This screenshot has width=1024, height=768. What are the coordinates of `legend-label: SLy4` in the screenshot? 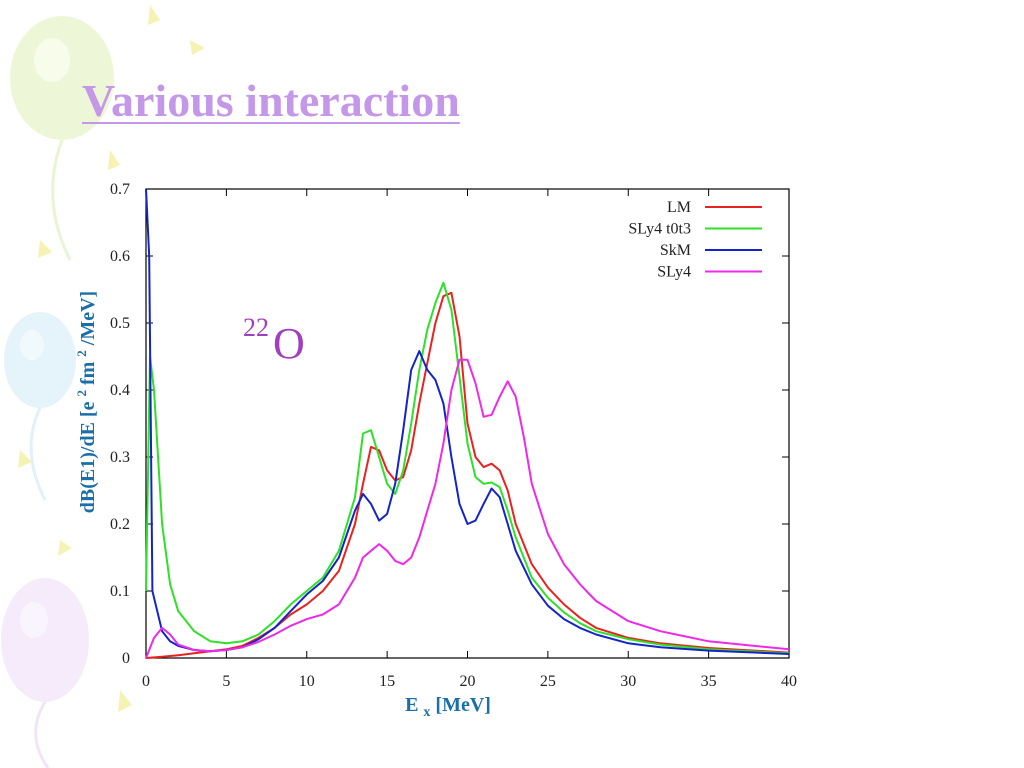 It's located at (674, 272).